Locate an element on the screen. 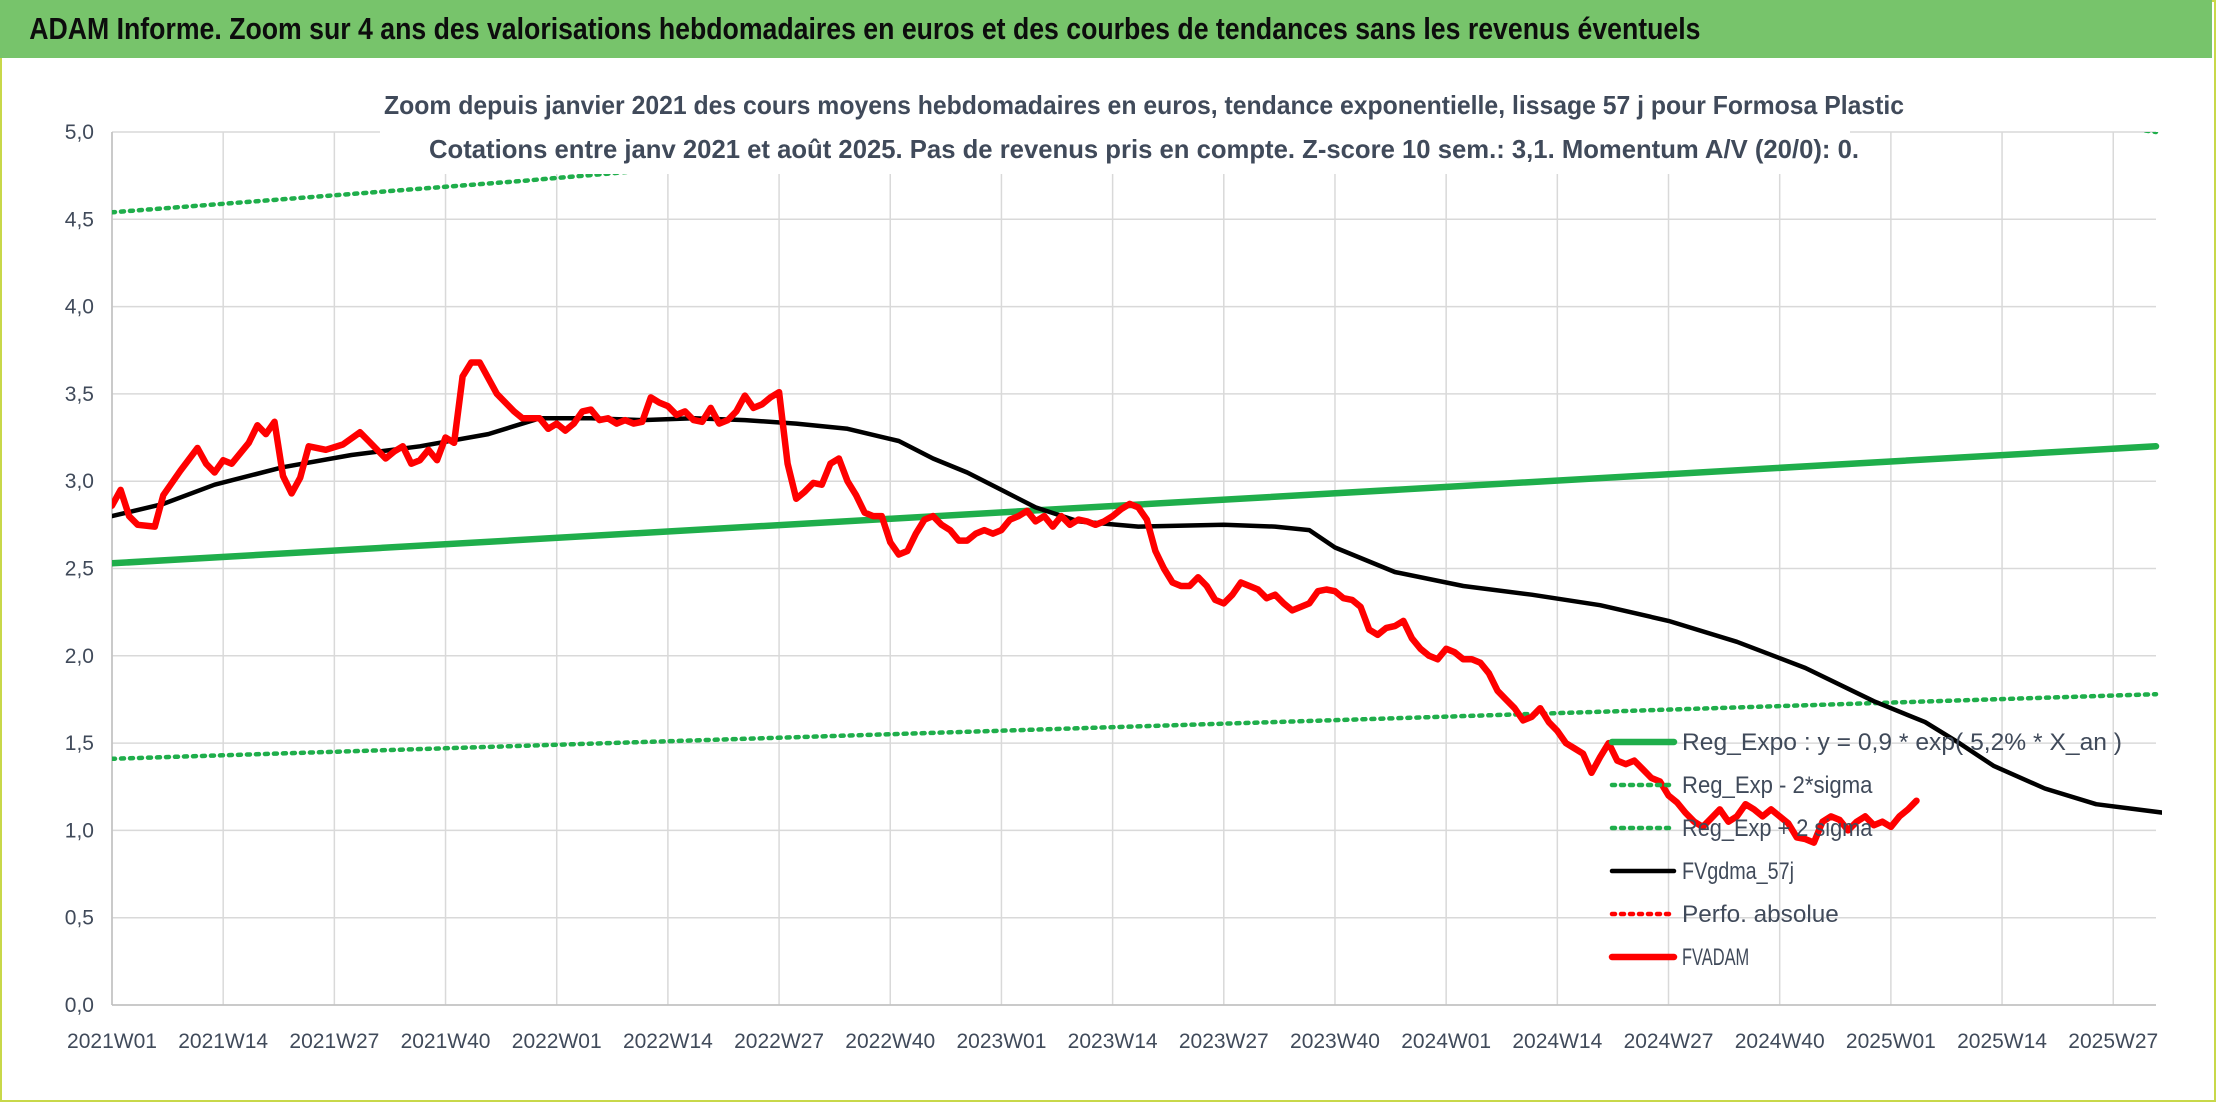 This screenshot has width=2216, height=1102. x-tick-label: 2023W27 is located at coordinates (1224, 1041).